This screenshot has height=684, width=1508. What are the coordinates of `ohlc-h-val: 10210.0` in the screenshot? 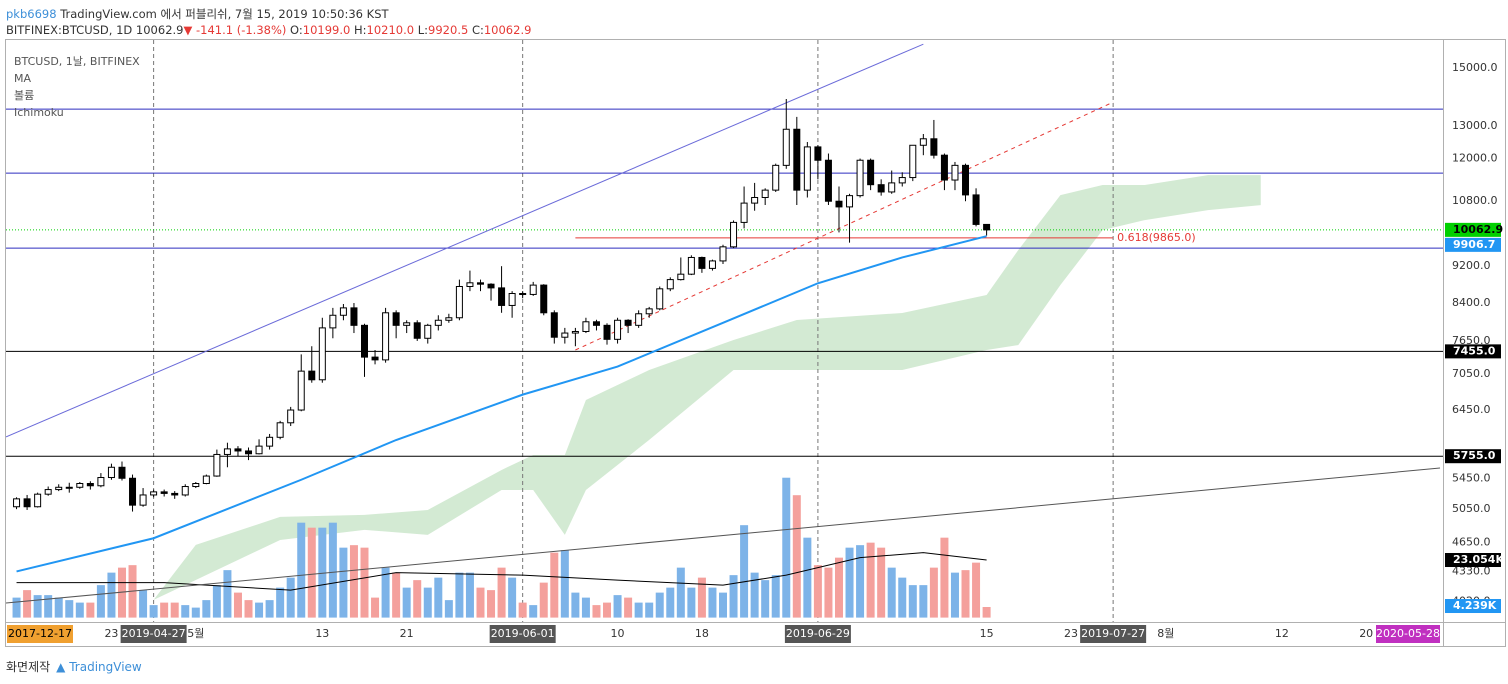 It's located at (390, 30).